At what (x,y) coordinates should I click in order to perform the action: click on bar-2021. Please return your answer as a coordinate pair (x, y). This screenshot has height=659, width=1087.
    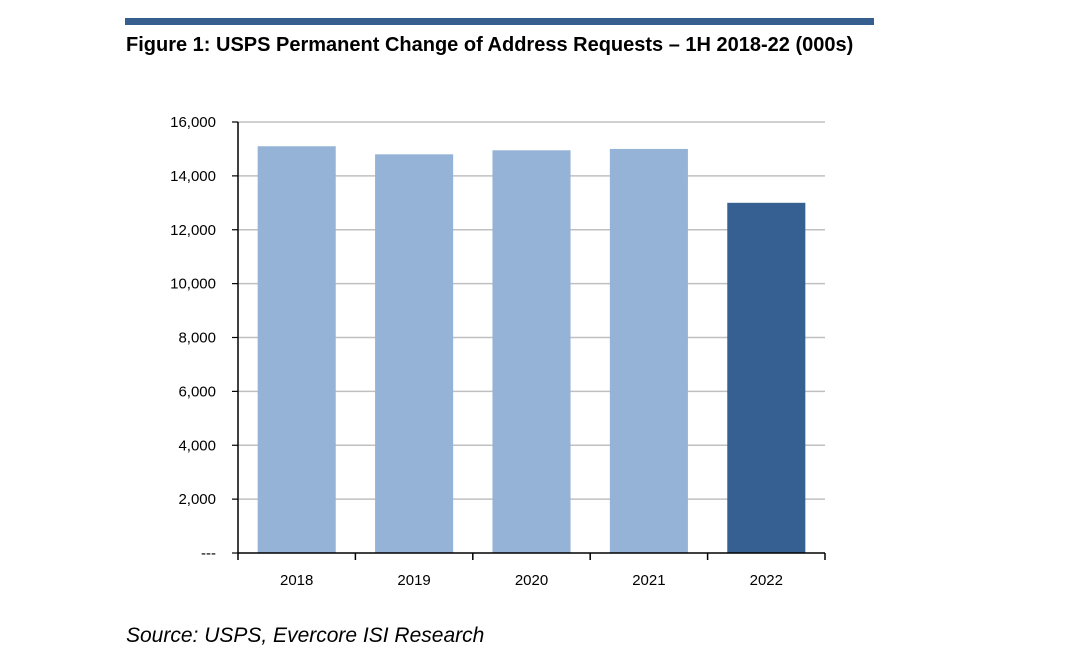
    Looking at the image, I should click on (648, 350).